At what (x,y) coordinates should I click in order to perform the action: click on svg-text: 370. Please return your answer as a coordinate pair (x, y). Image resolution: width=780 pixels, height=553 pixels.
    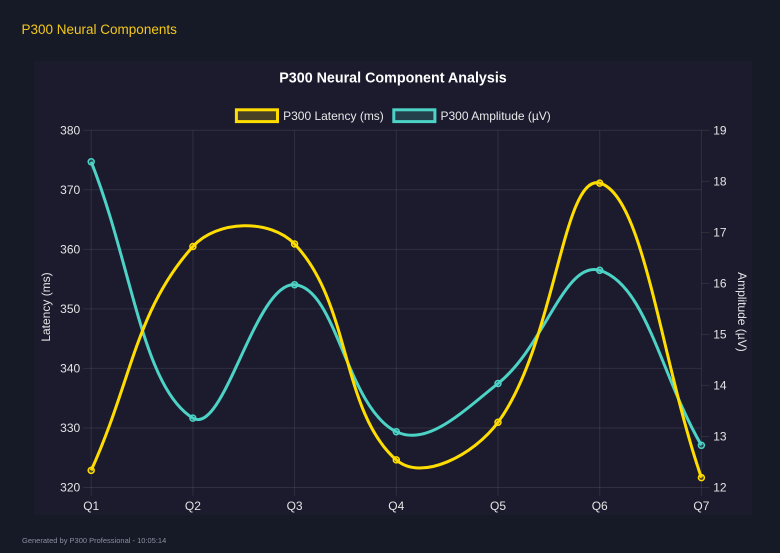
    Looking at the image, I should click on (70, 190).